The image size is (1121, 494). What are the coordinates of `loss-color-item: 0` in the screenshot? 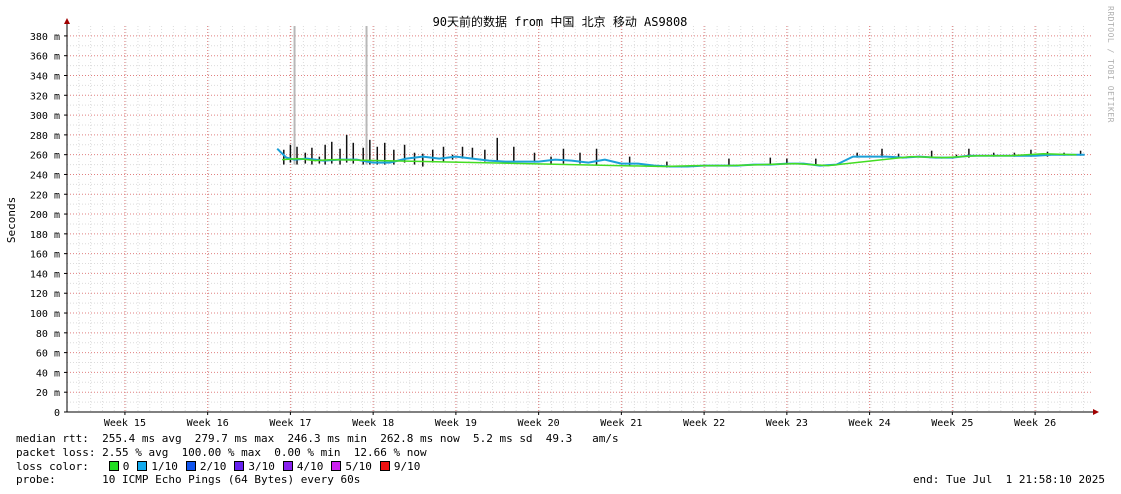 It's located at (119, 466).